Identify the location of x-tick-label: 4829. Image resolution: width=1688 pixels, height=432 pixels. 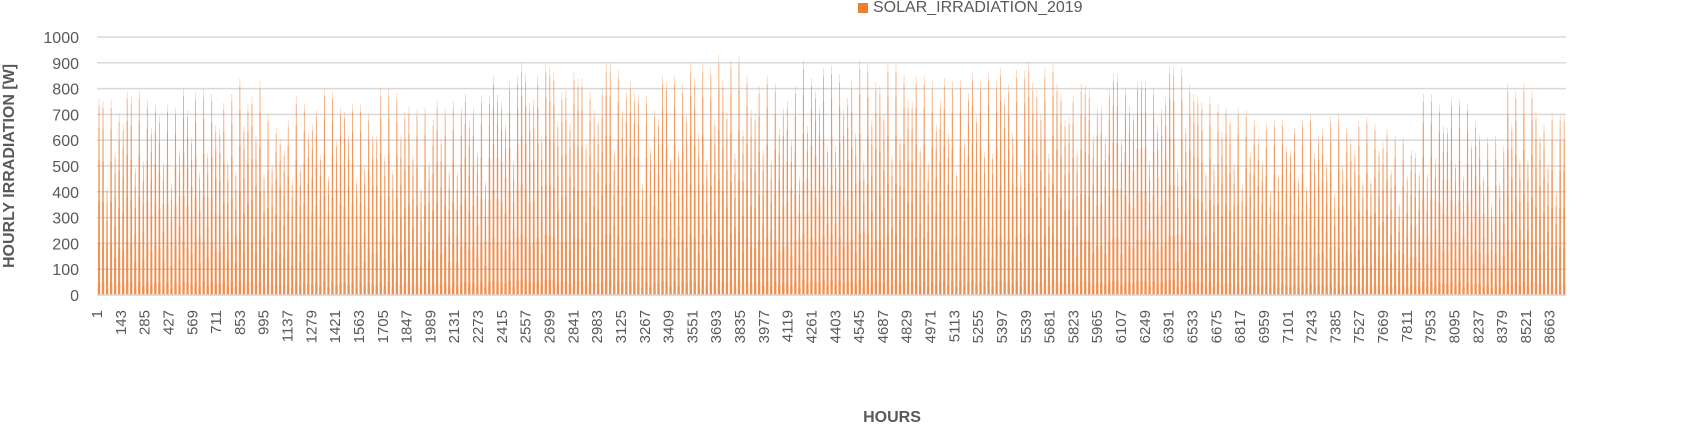
(907, 326).